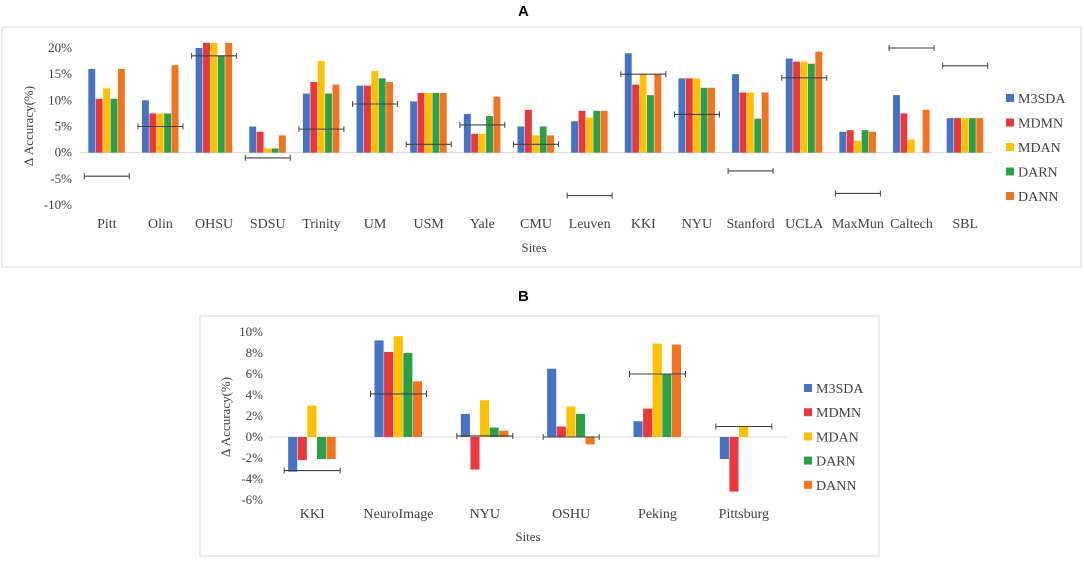  Describe the element at coordinates (321, 224) in the screenshot. I see `chart-a-category-label: Trinity` at that location.